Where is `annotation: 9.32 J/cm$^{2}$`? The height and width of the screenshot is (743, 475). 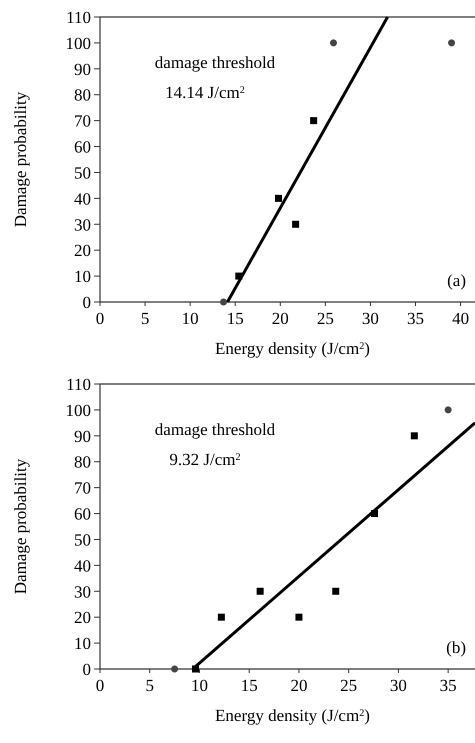
annotation: 9.32 J/cm$^{2}$ is located at coordinates (205, 459).